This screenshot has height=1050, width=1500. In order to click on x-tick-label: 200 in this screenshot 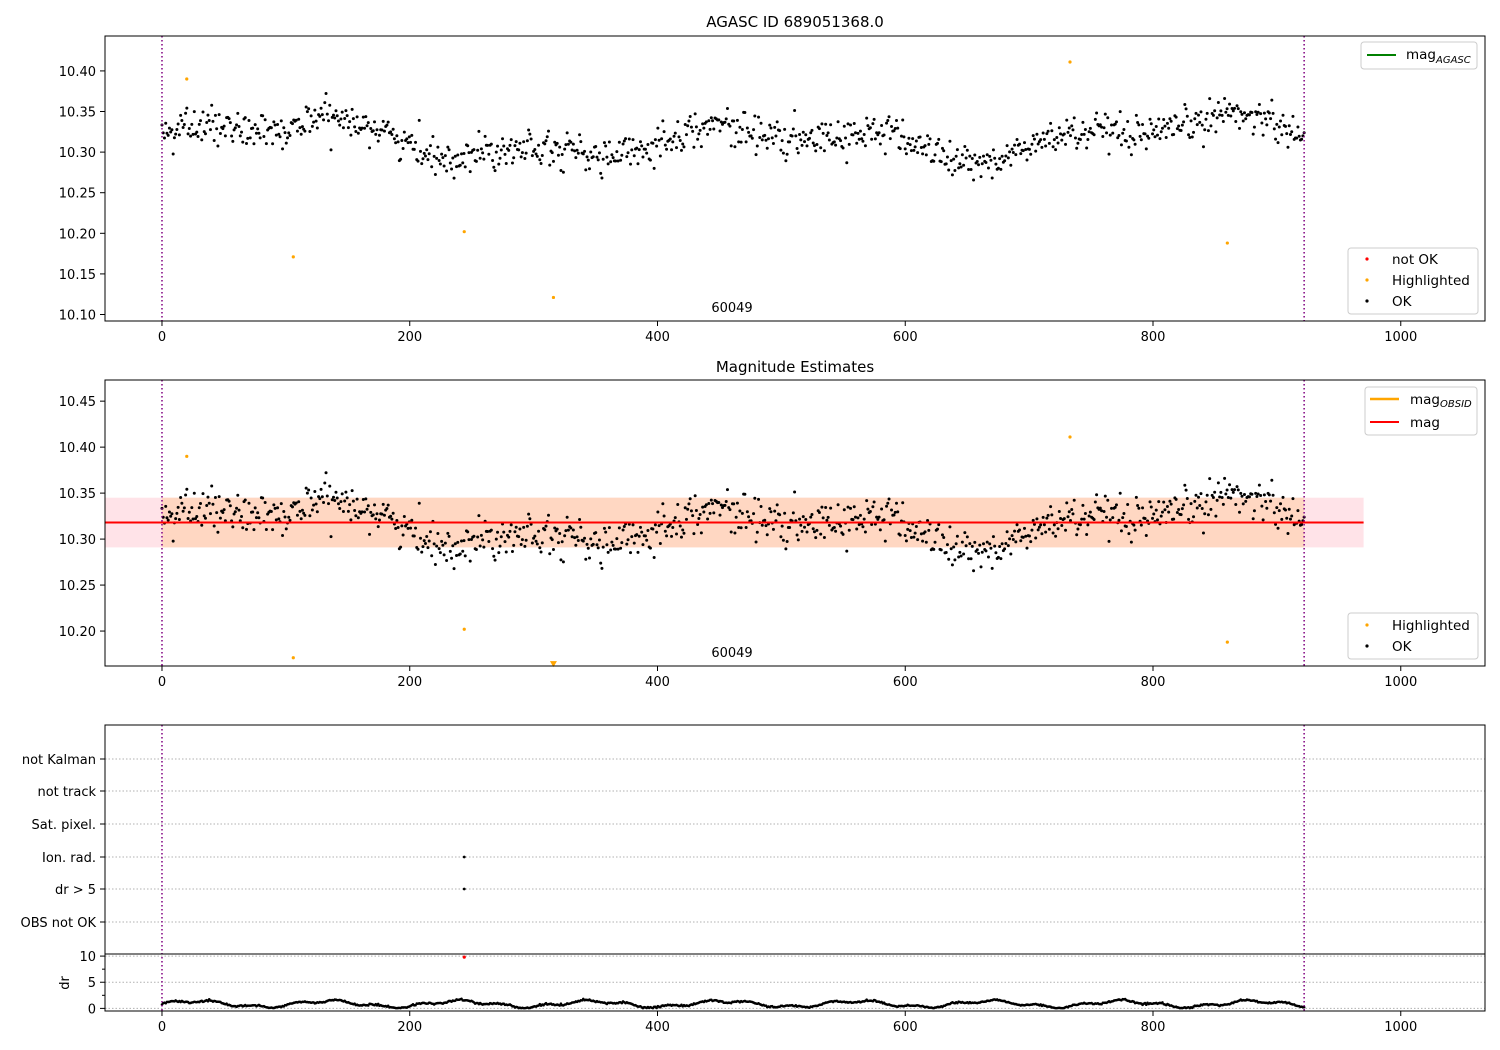, I will do `click(409, 1027)`.